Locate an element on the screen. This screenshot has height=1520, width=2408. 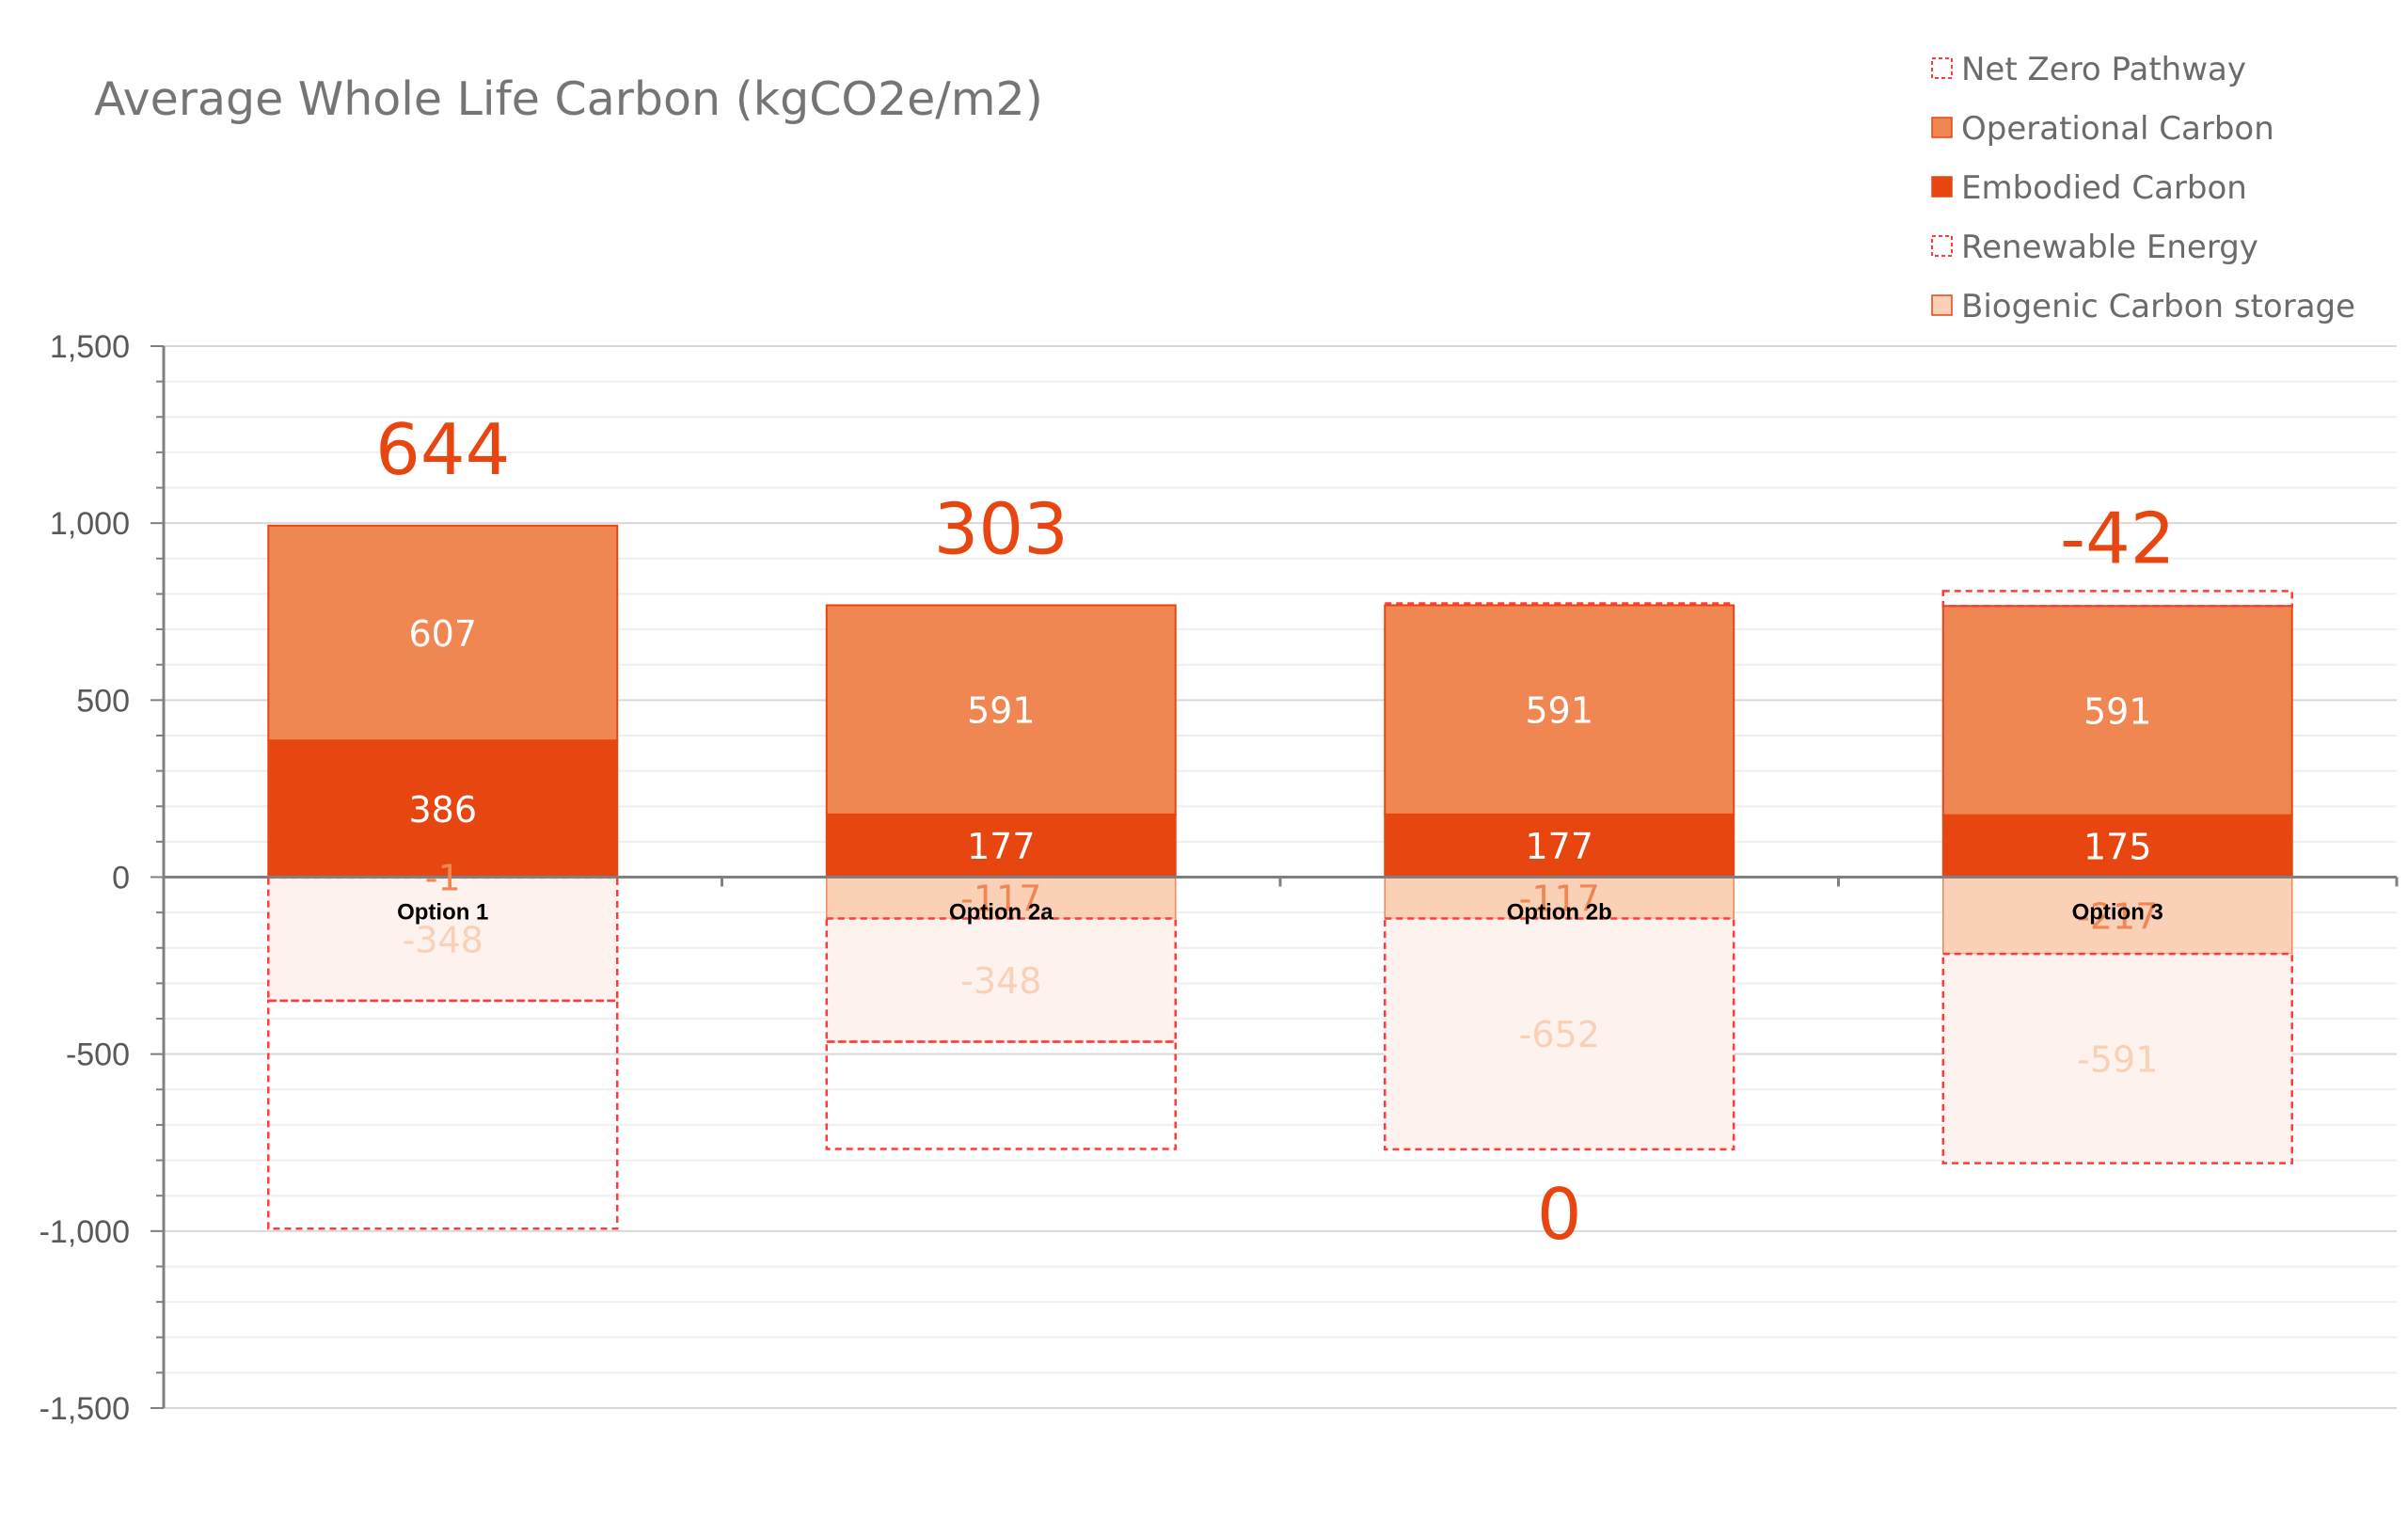
legend-entry: Biogenic Carbon storage is located at coordinates (2143, 306).